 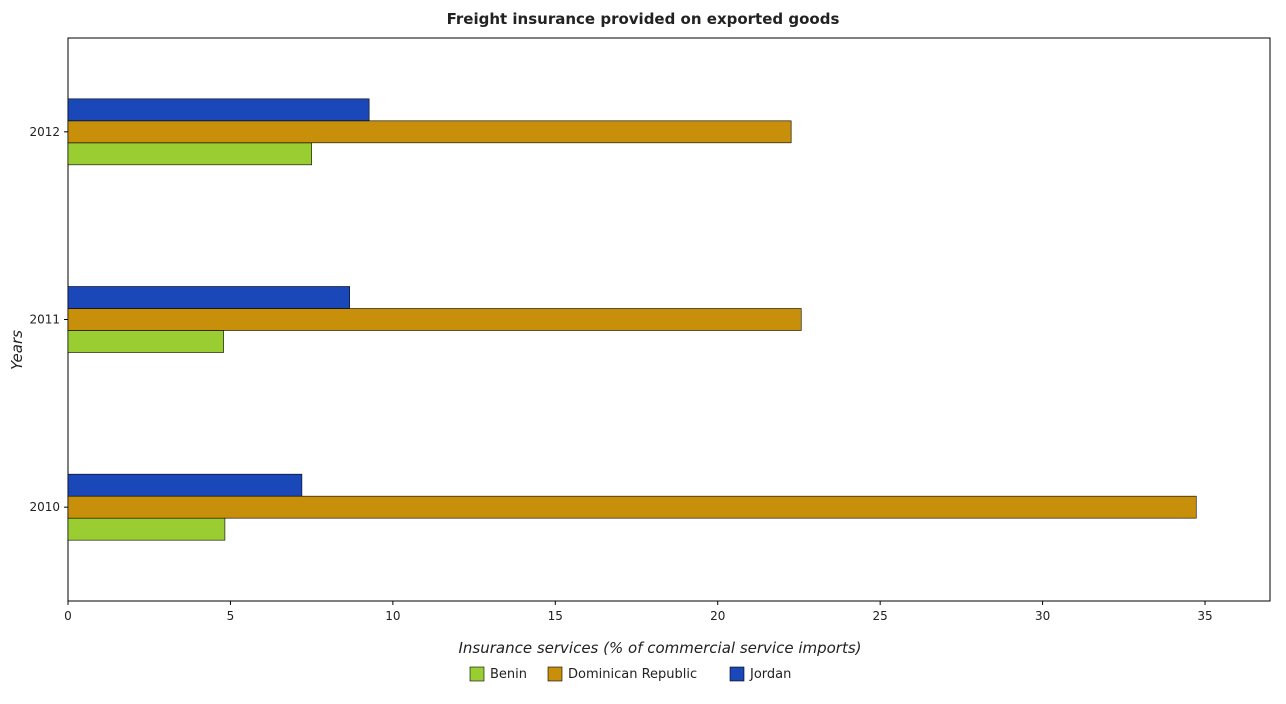 I want to click on x-tick-label: 15, so click(x=555, y=616).